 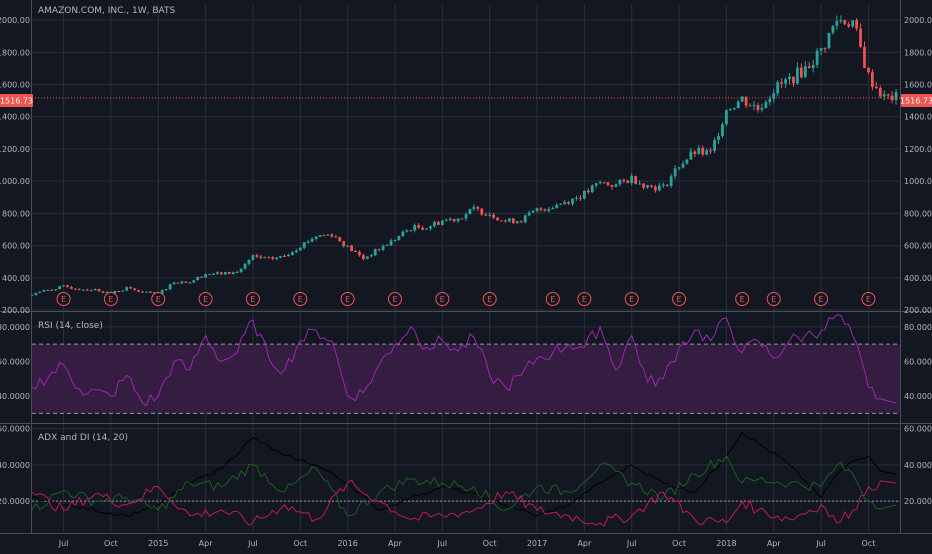 What do you see at coordinates (537, 543) in the screenshot?
I see `x-axis-label: 2017` at bounding box center [537, 543].